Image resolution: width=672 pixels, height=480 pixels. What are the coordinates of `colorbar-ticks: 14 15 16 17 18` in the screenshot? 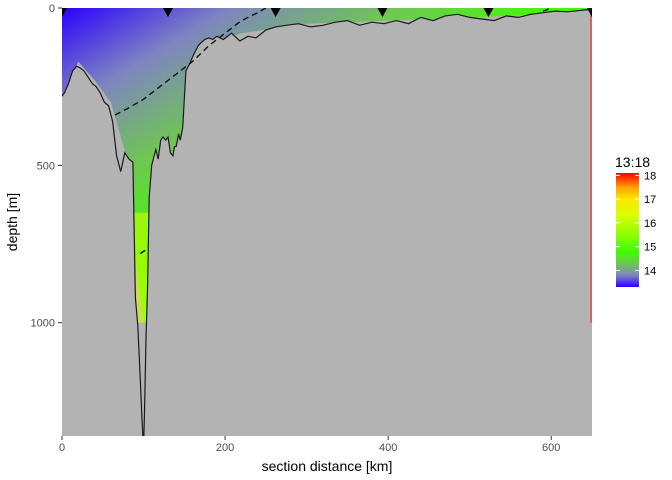 It's located at (636, 223).